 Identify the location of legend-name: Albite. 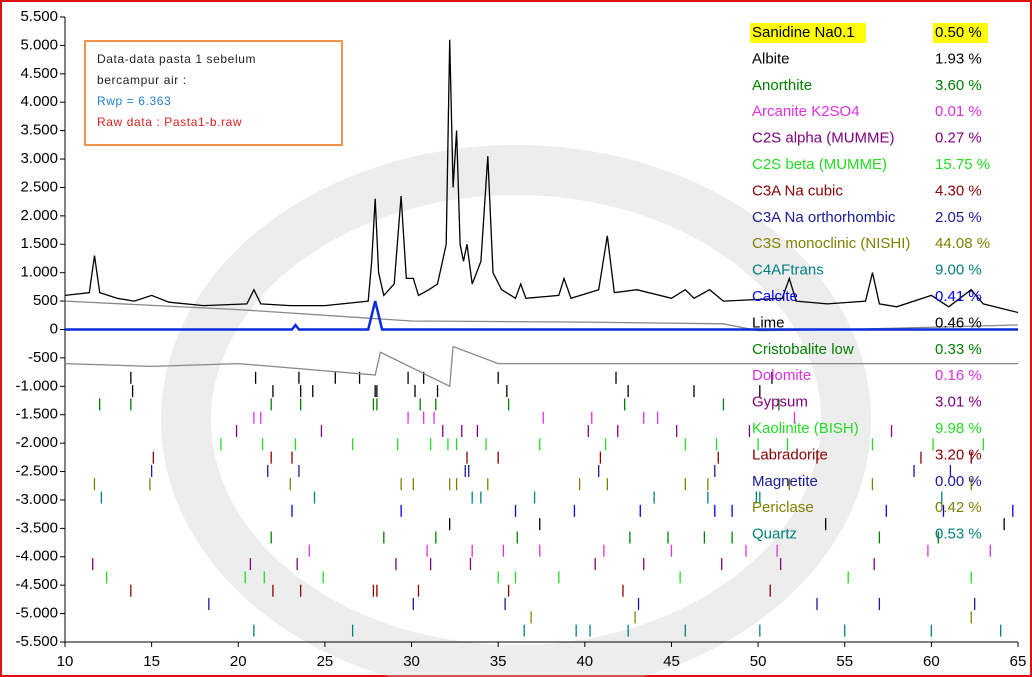
(771, 58).